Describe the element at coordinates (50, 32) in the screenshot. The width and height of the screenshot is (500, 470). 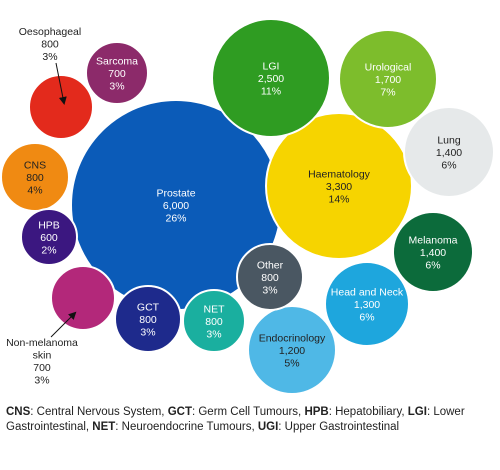
I see `bubble-label: Oesophageal` at that location.